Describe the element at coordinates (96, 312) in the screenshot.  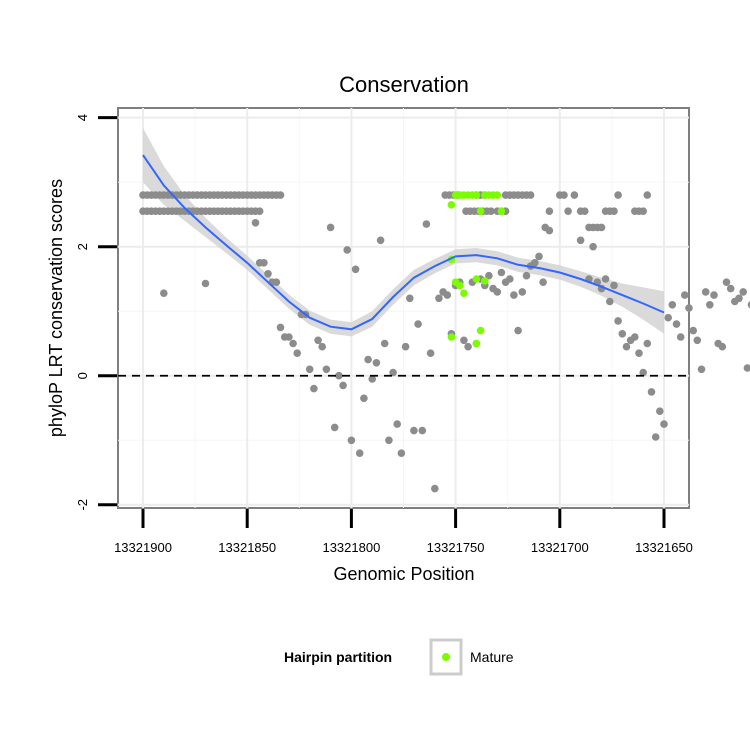
I see `y-axis: -2 0 2 4` at that location.